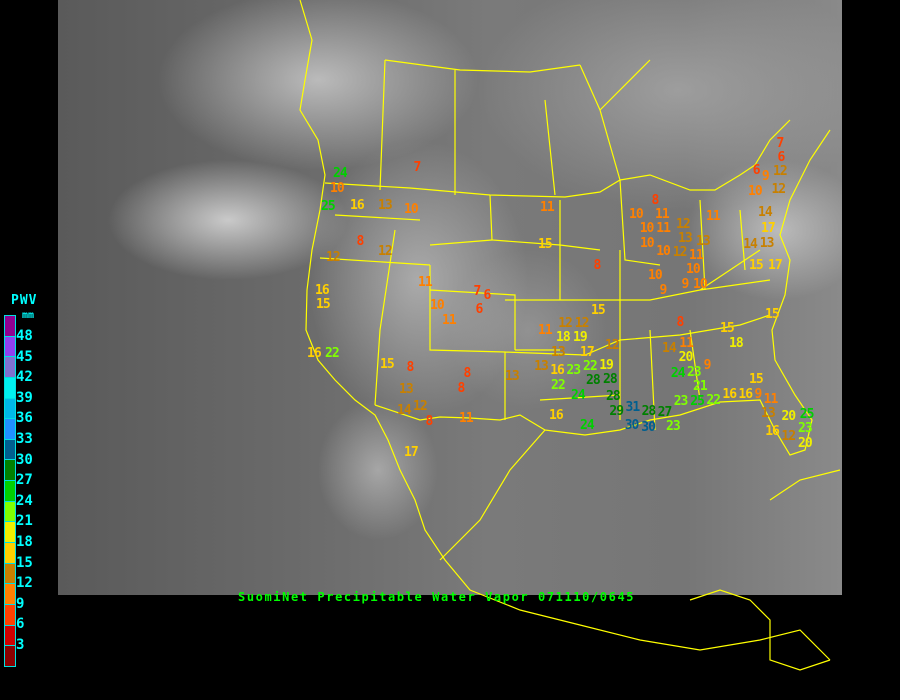 This screenshot has height=700, width=900. I want to click on pwv-color-scale, so click(10, 491).